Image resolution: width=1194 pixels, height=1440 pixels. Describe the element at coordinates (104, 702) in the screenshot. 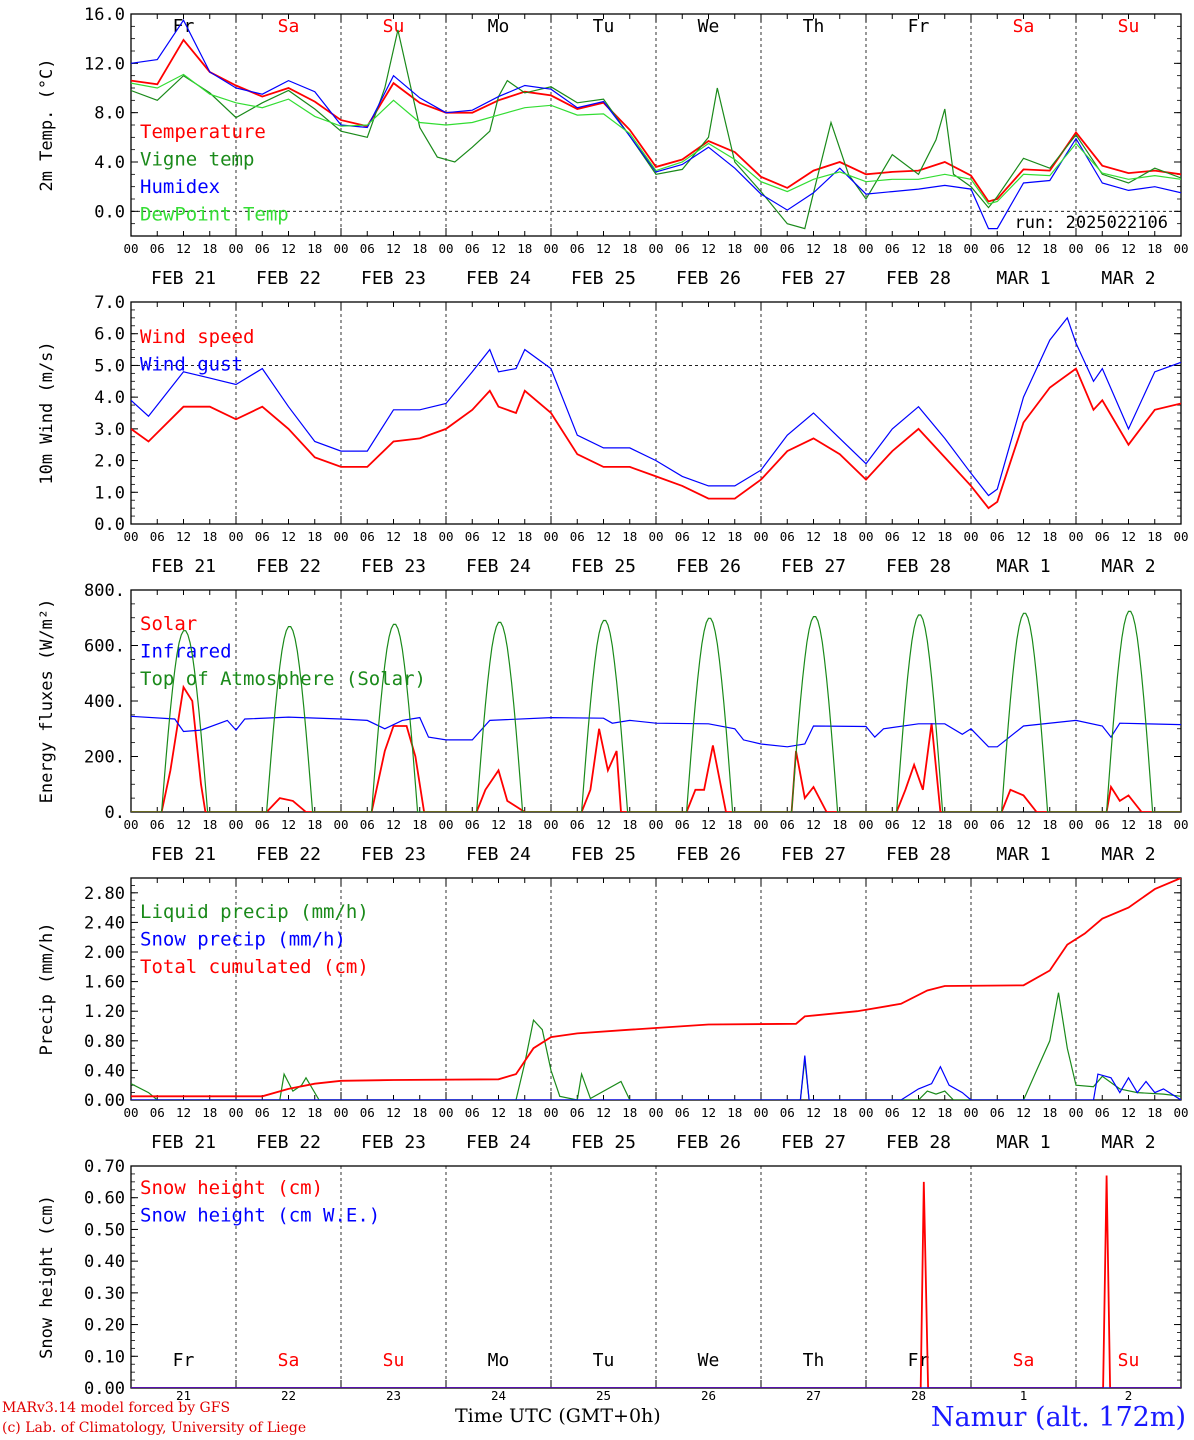

I see `y-tick-label: 400.` at that location.